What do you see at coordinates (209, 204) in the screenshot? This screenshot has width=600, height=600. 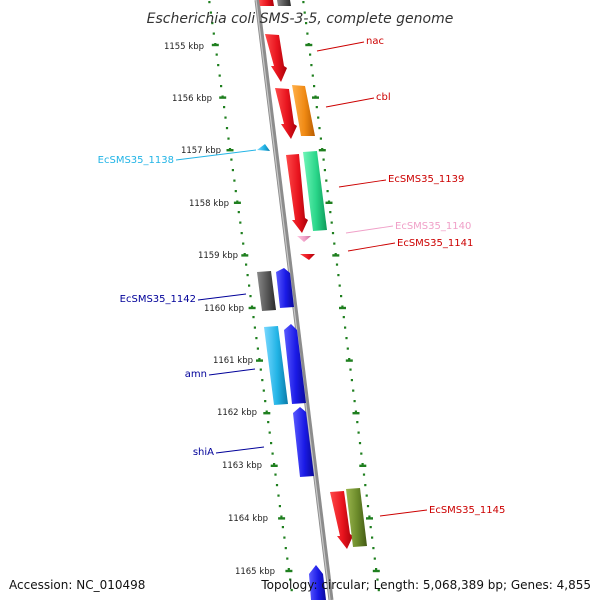 I see `tick-label: 1158 kbp` at bounding box center [209, 204].